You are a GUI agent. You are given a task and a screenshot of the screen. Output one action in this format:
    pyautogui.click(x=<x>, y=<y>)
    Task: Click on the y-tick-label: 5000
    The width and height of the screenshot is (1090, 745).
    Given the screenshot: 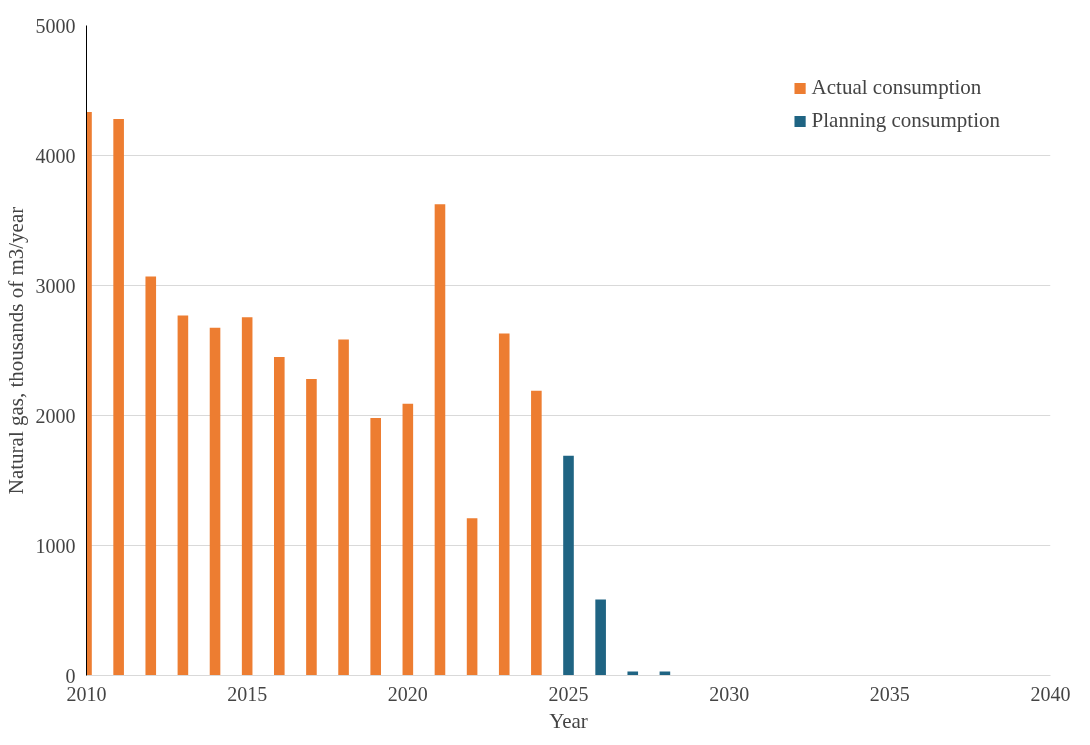 What is the action you would take?
    pyautogui.click(x=55, y=25)
    